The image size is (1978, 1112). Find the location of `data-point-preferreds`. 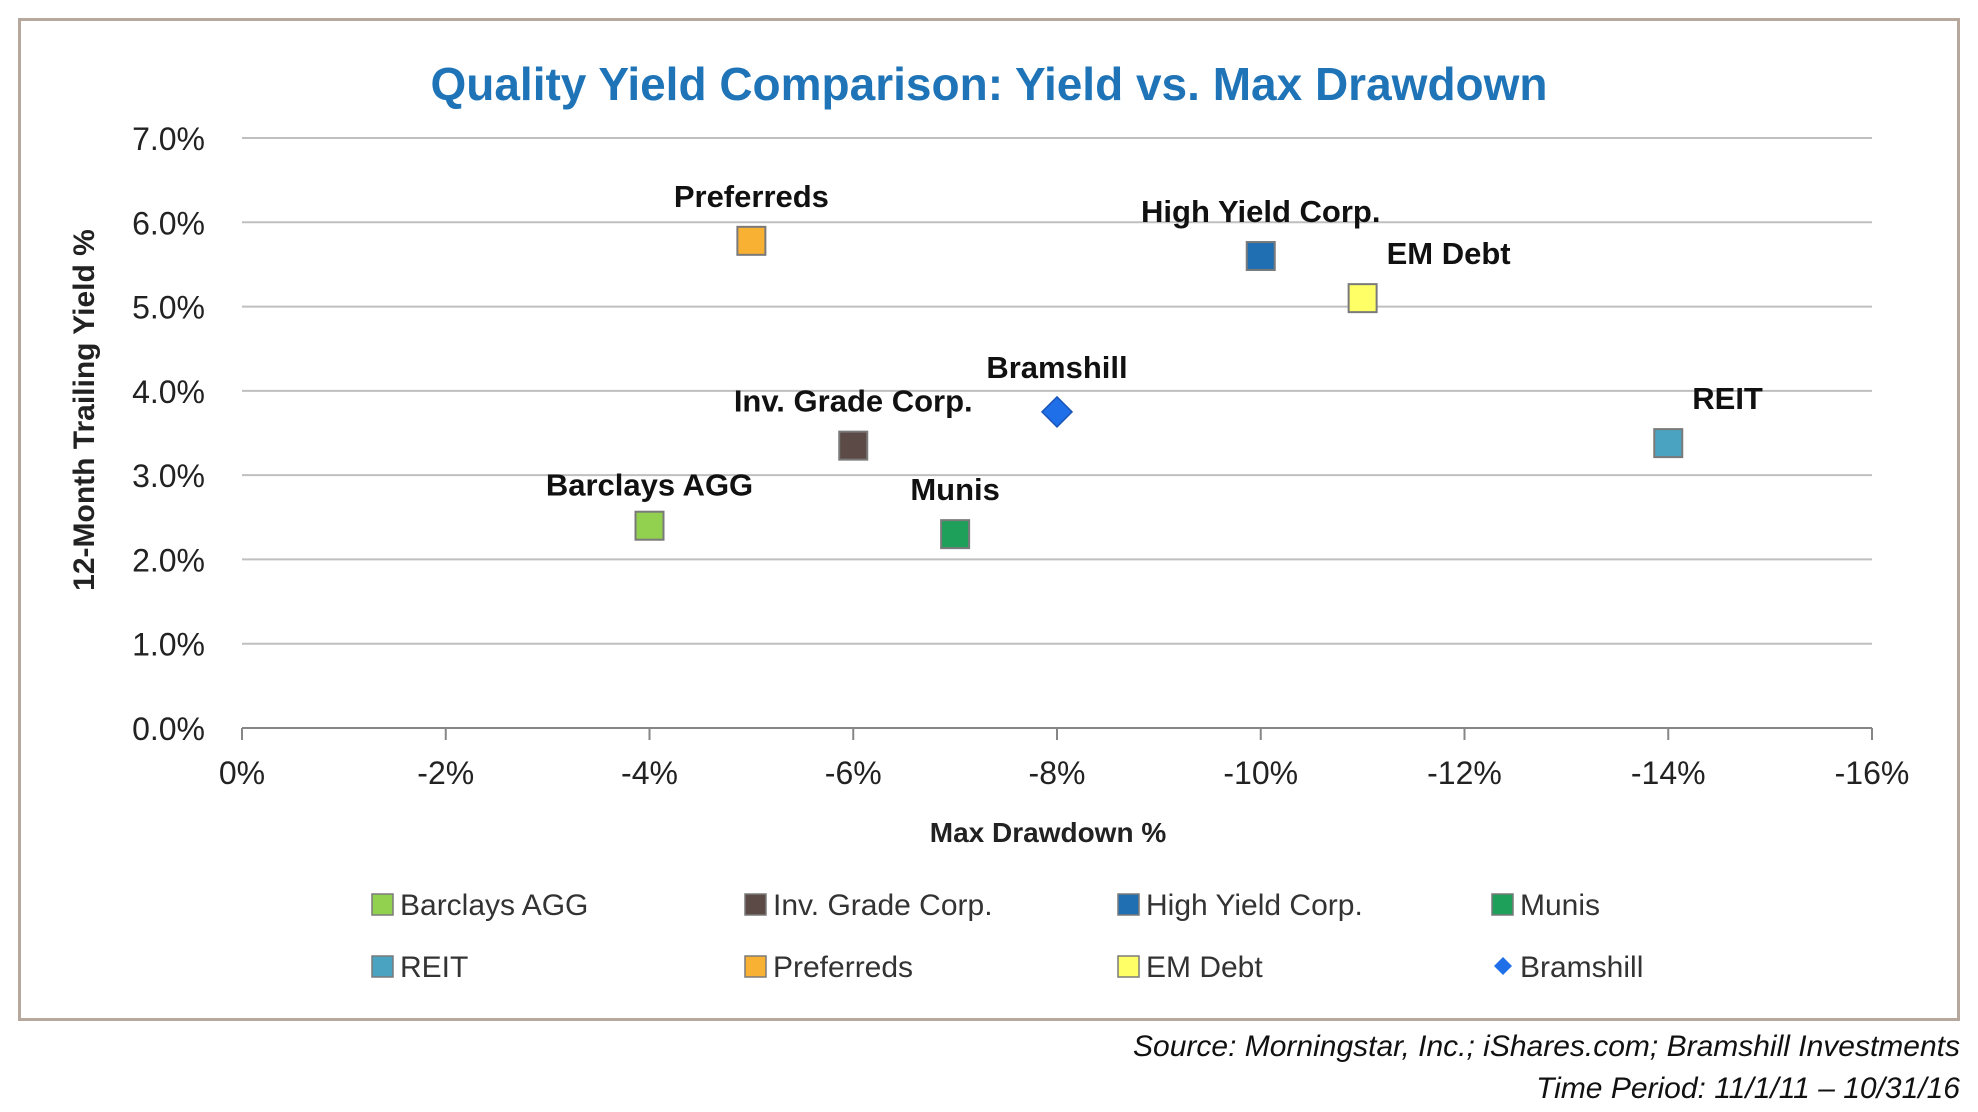

data-point-preferreds is located at coordinates (751, 240).